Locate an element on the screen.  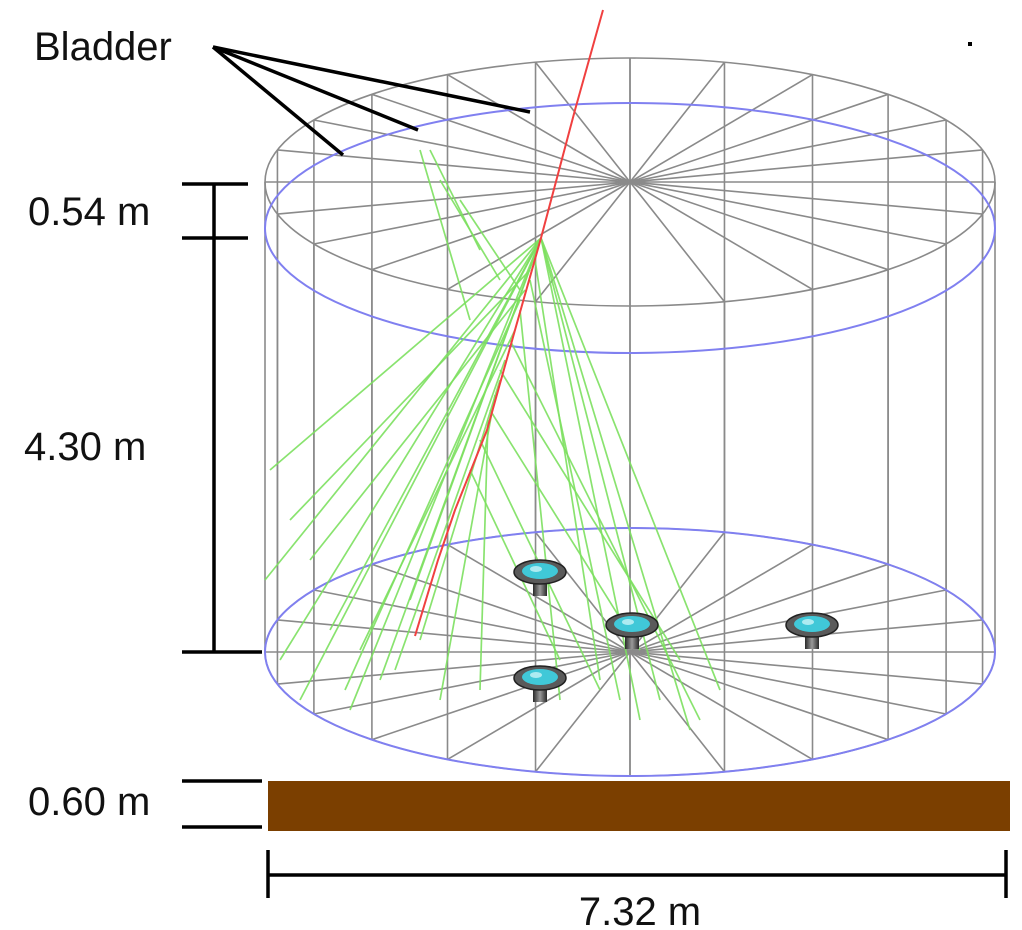
muon-track is located at coordinates (509, 323).